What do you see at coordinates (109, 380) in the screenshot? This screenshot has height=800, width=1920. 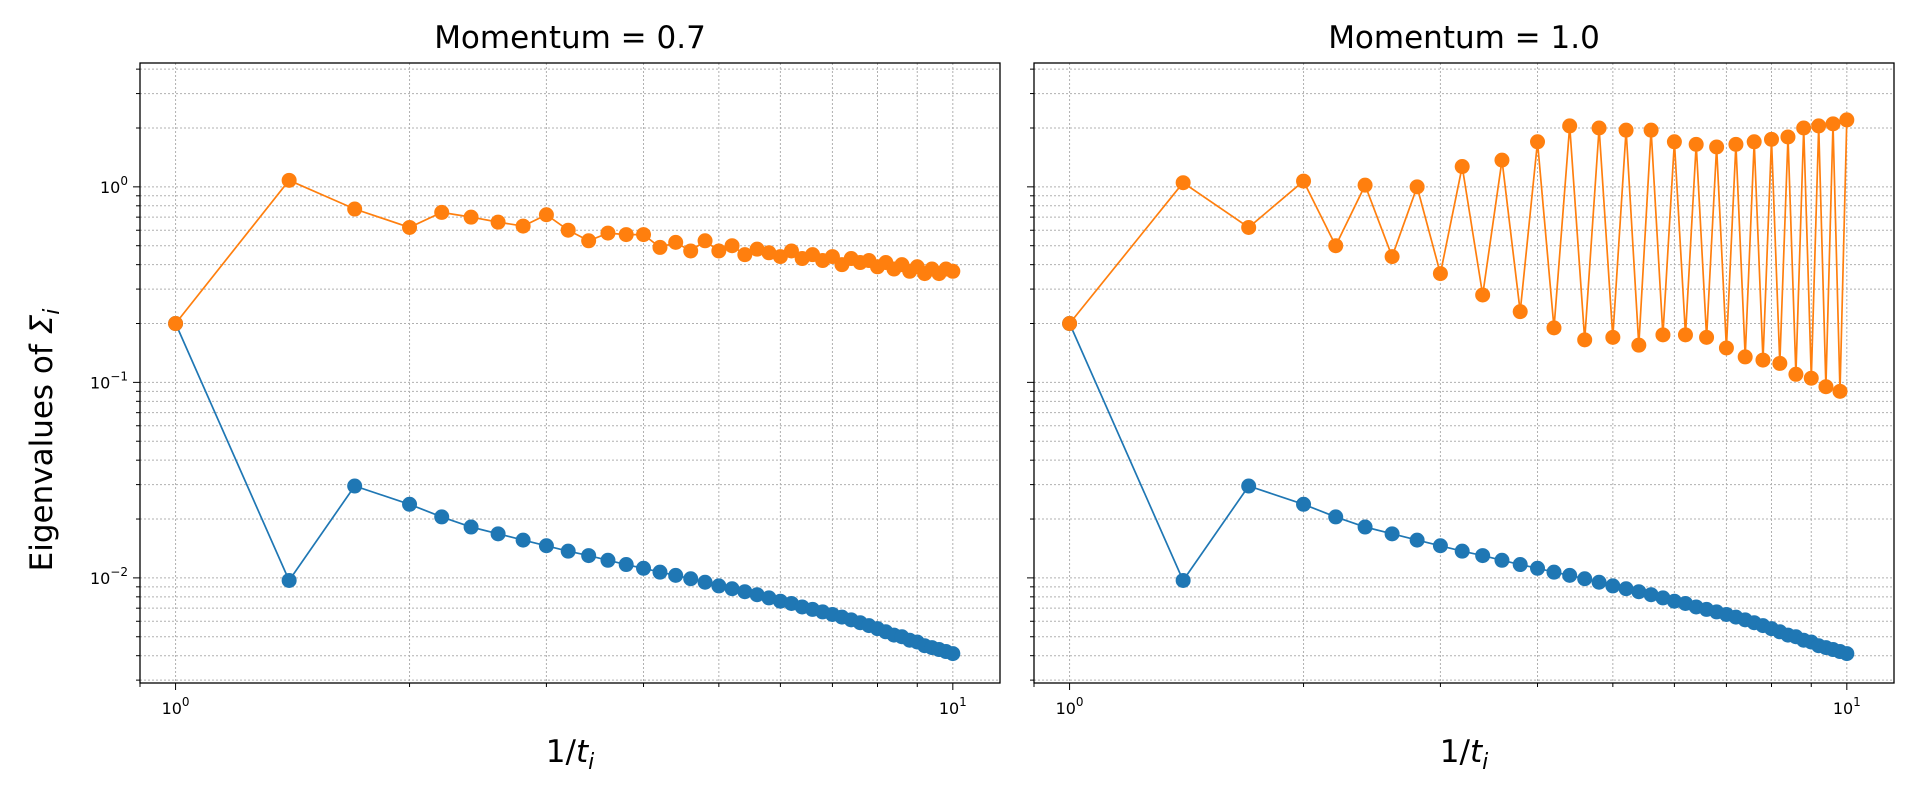 I see `y-tick-label: 10⁻¹` at bounding box center [109, 380].